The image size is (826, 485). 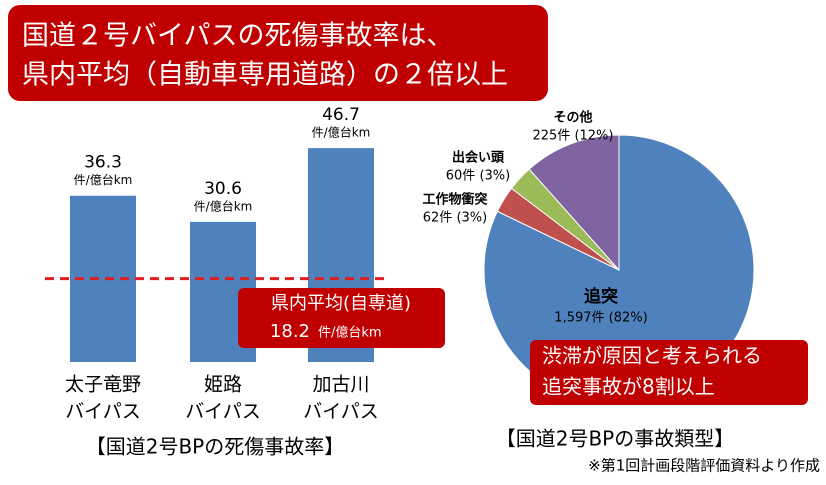 What do you see at coordinates (237, 36) in the screenshot?
I see `banner-line: 国道２号バイパスの死傷事故率は、` at bounding box center [237, 36].